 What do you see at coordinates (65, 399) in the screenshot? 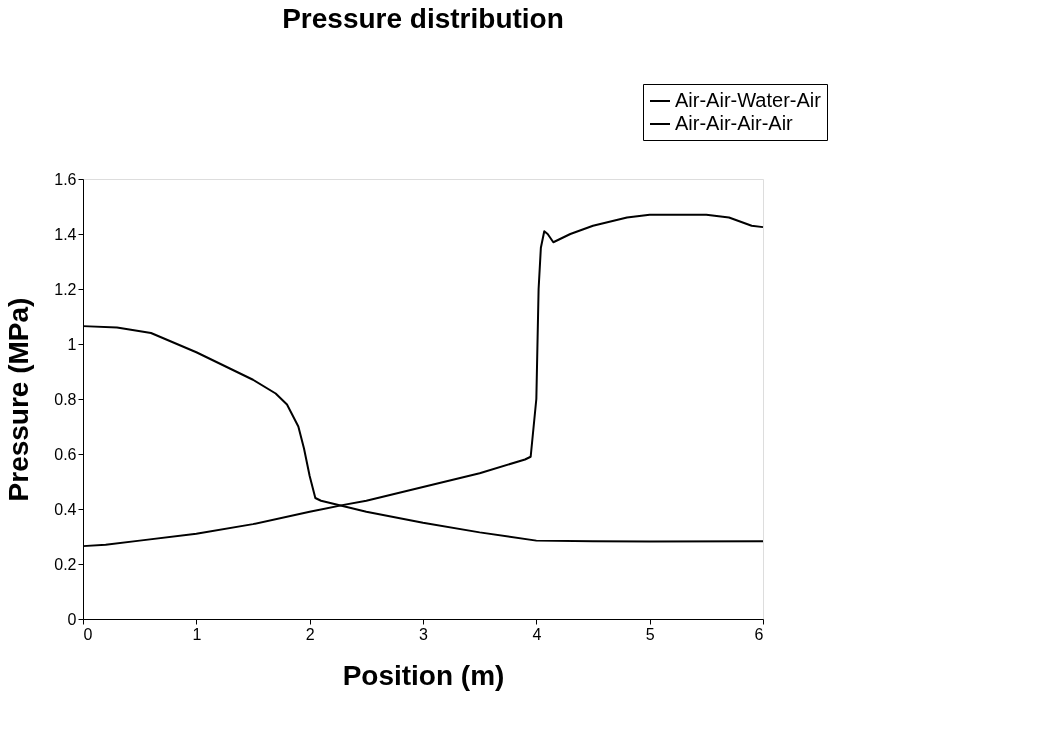
I see `y-tick-label: 0.8` at bounding box center [65, 399].